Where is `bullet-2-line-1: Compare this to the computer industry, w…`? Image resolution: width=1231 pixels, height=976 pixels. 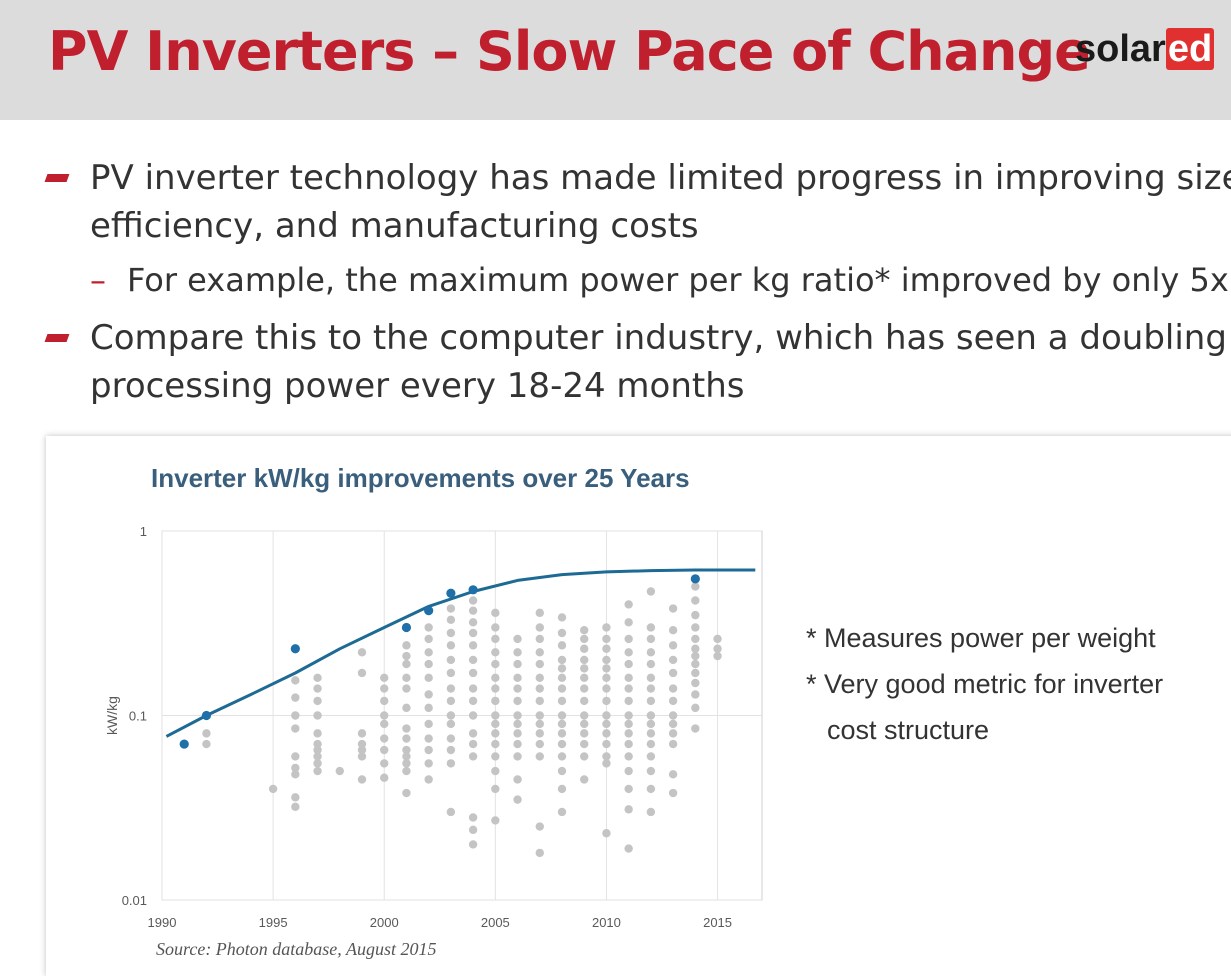 bullet-2-line-1: Compare this to the computer industry, w… is located at coordinates (660, 338).